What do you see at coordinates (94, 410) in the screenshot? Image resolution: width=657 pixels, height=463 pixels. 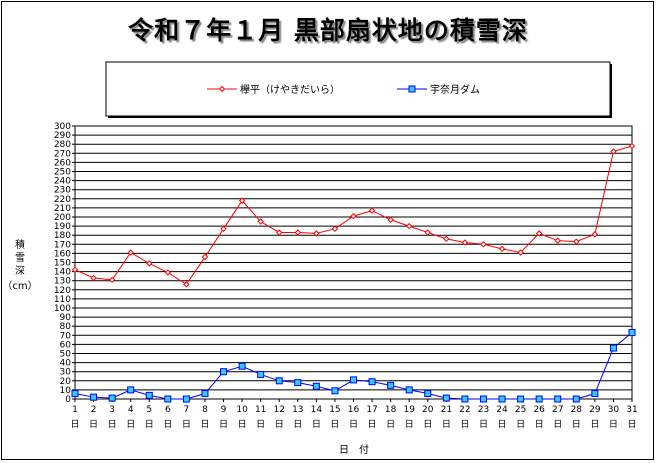 I see `x-tick-label: 2` at bounding box center [94, 410].